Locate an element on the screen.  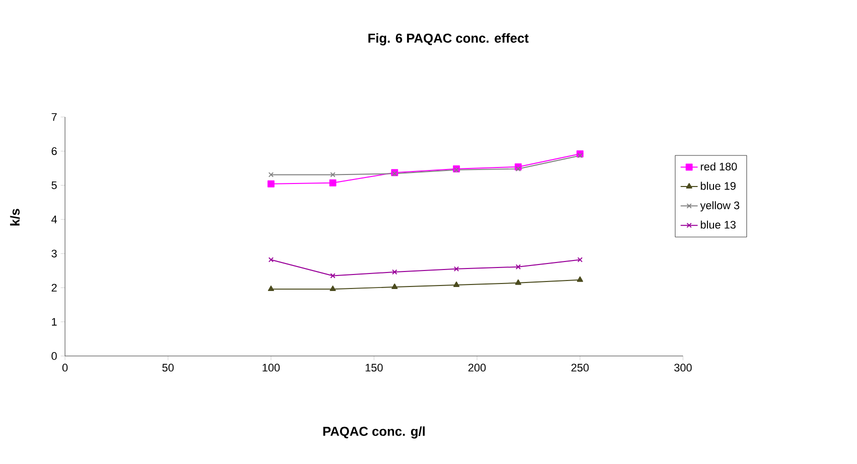
y-tick-label: 6 is located at coordinates (54, 151).